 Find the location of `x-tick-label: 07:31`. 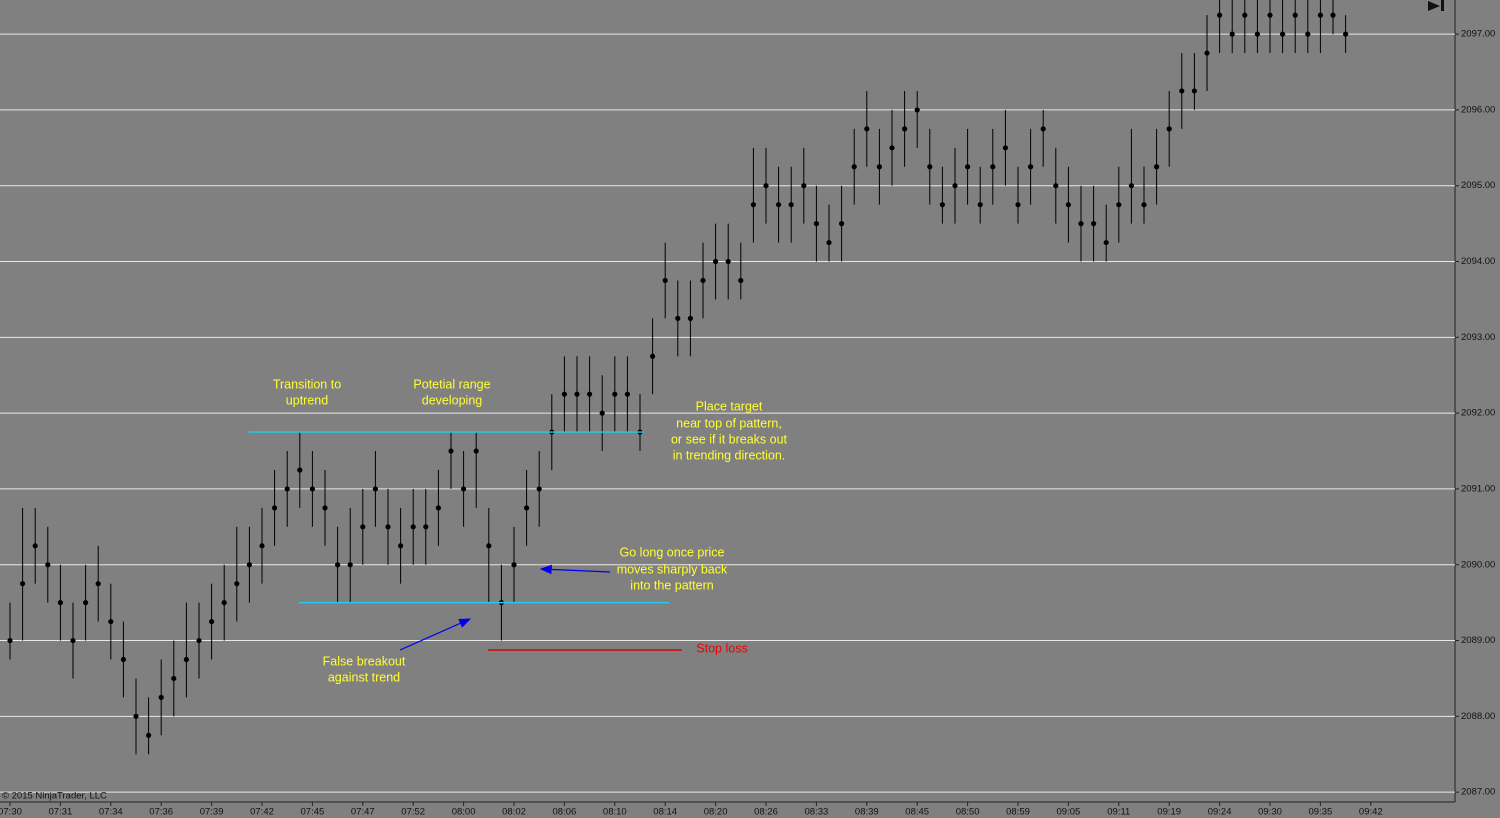

x-tick-label: 07:31 is located at coordinates (61, 812).